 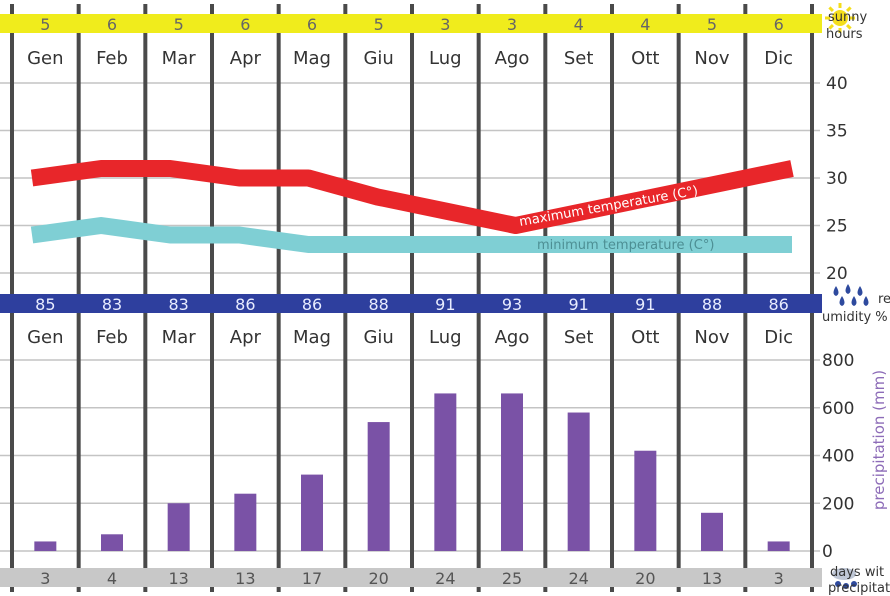 What do you see at coordinates (838, 504) in the screenshot?
I see `precipitation-tick-label: 200` at bounding box center [838, 504].